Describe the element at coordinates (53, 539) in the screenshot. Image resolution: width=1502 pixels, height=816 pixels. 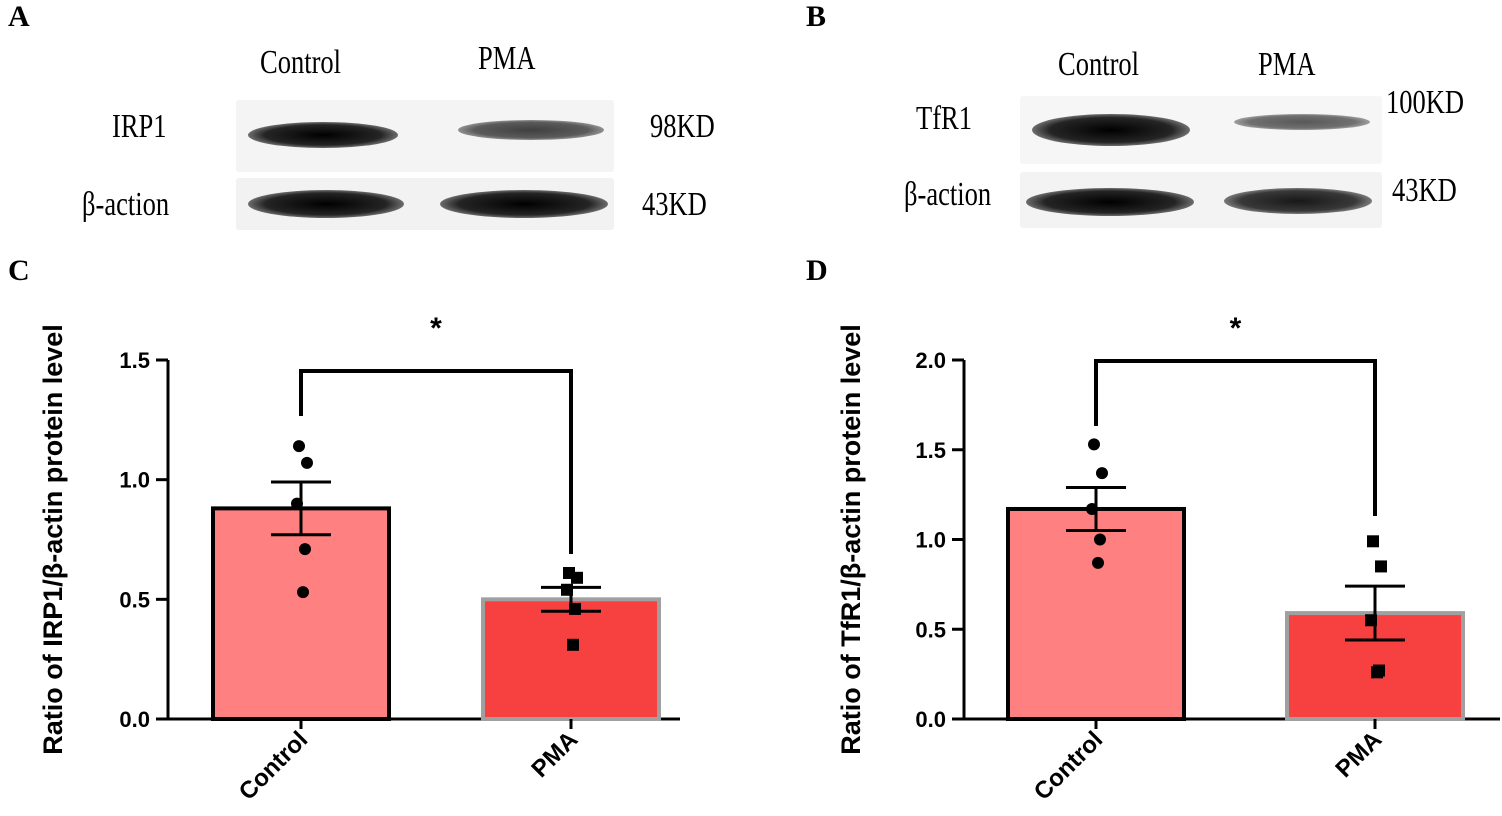
I see `y-axis-label: Ratio of IRP1/β-actin protein level` at that location.